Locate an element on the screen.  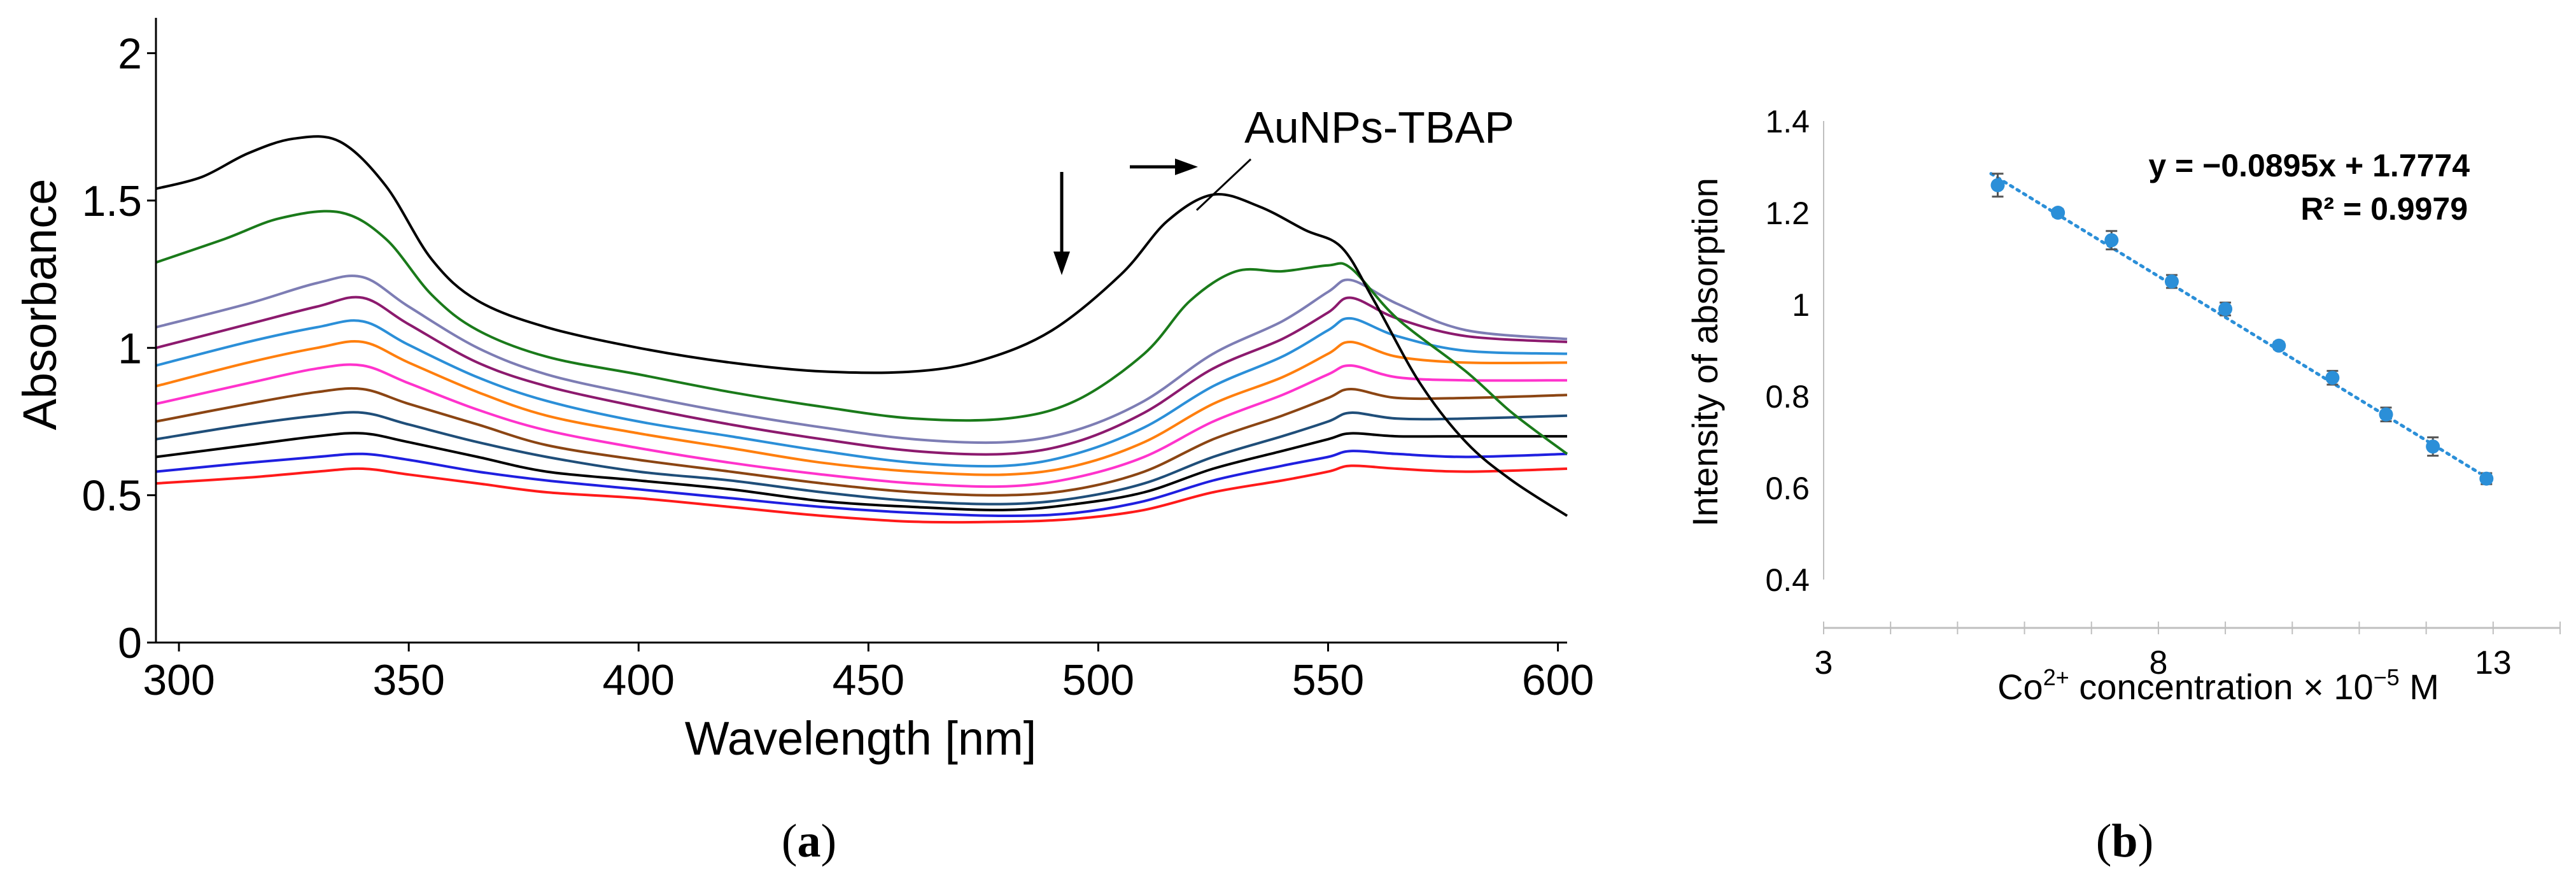
right-arrow is located at coordinates (1164, 167).